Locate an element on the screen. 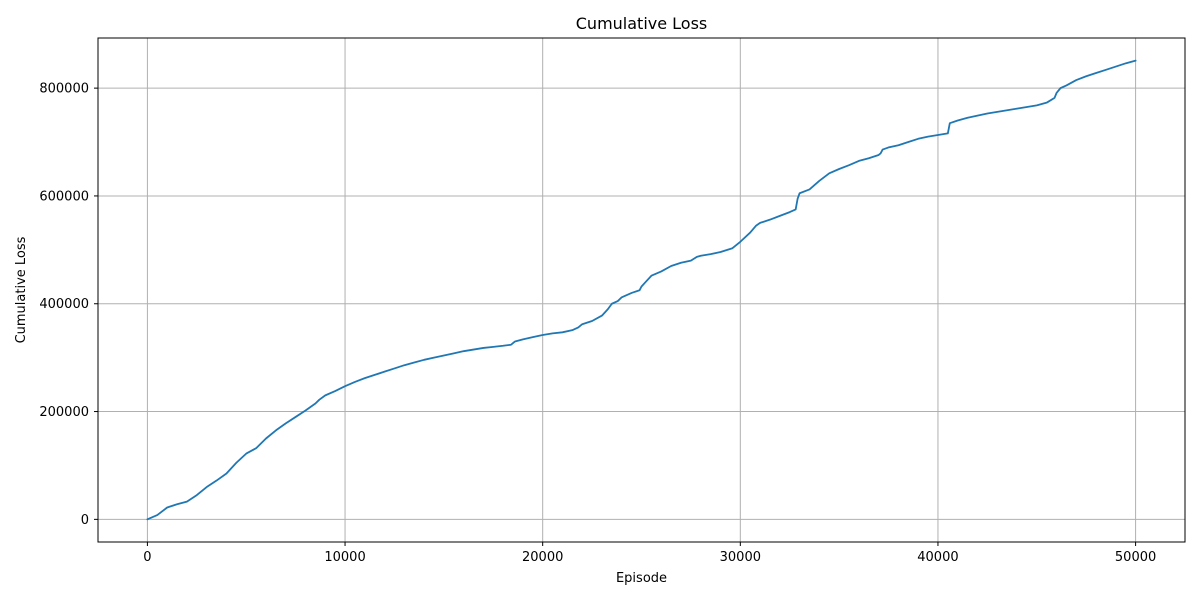 The image size is (1200, 600). x-tick-label: 40000 is located at coordinates (937, 557).